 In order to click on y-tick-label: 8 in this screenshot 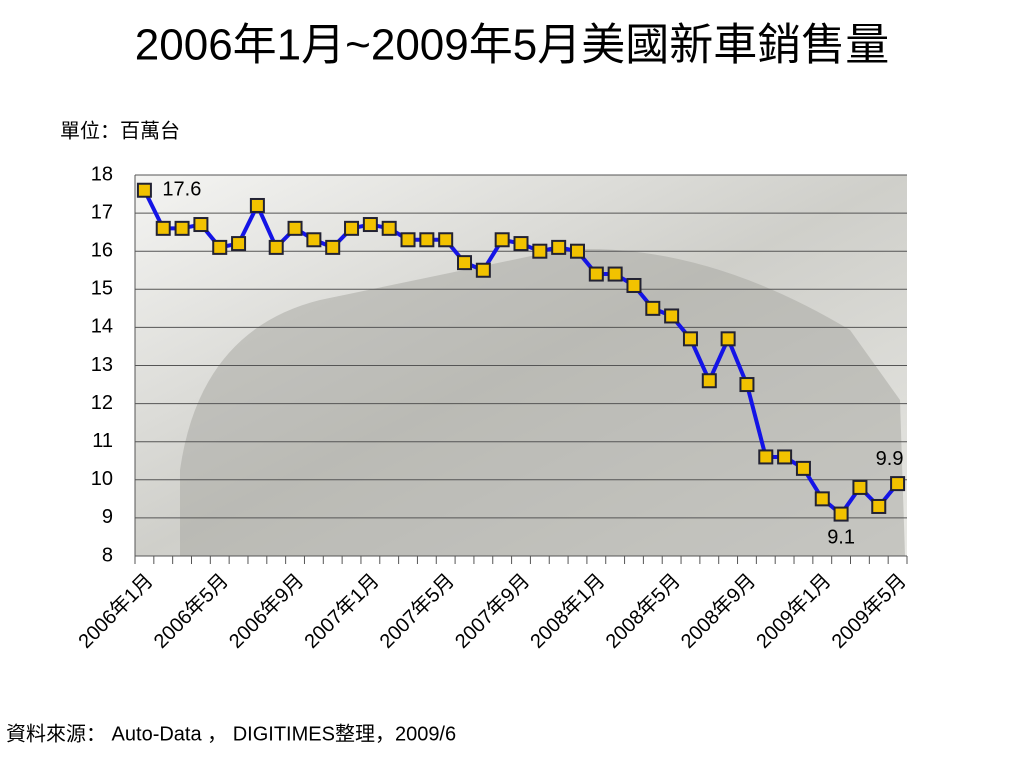, I will do `click(107, 555)`.